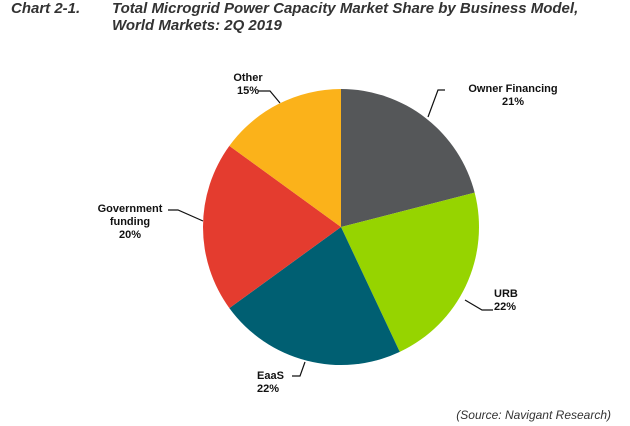  What do you see at coordinates (186, 215) in the screenshot?
I see `leader-line-government` at bounding box center [186, 215].